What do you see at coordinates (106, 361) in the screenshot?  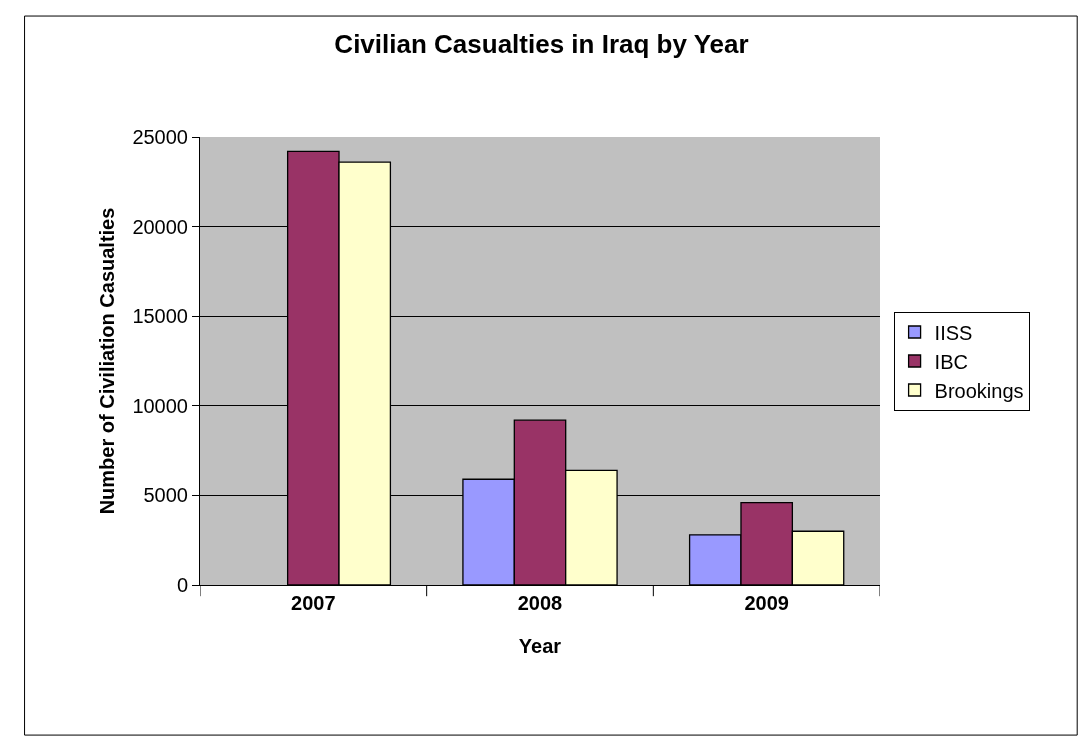 I see `y-axis-title: Number of Civiliation Casualties` at bounding box center [106, 361].